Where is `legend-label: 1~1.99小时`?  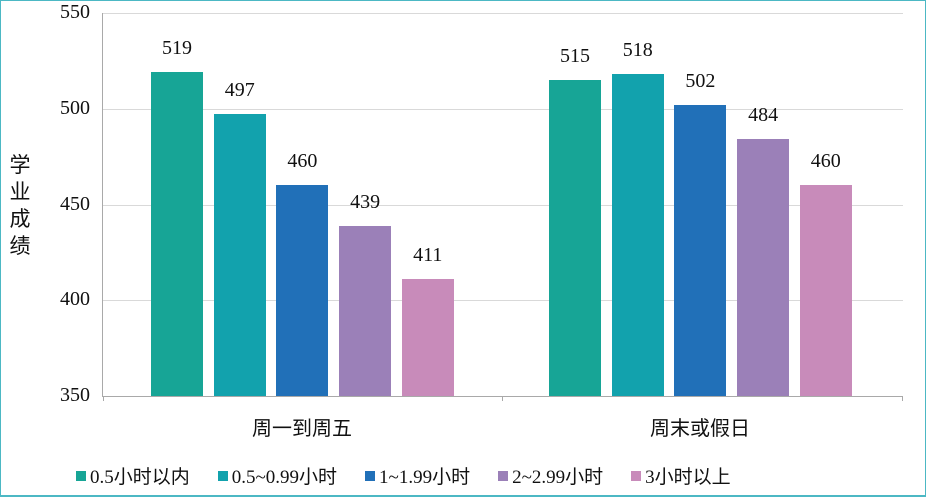 legend-label: 1~1.99小时 is located at coordinates (425, 477).